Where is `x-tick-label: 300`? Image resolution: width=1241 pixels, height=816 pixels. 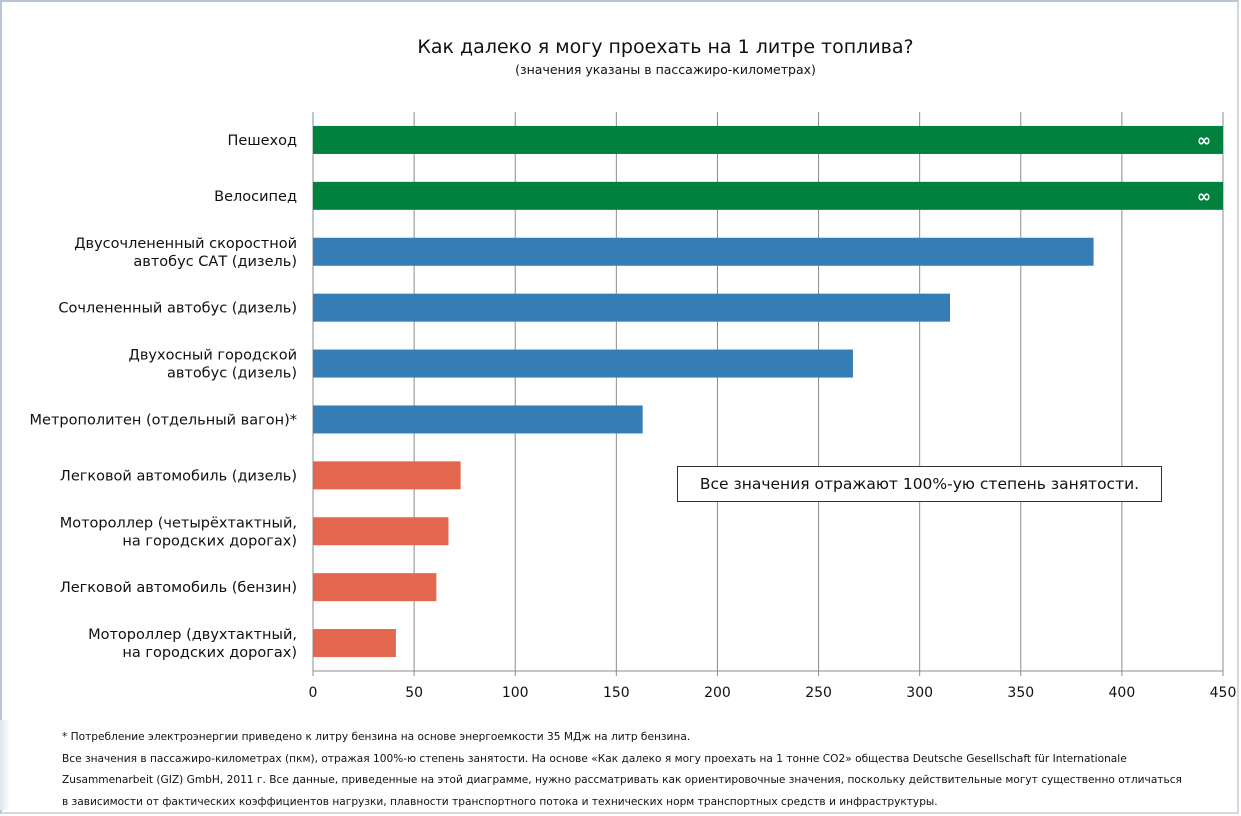
x-tick-label: 300 is located at coordinates (919, 693).